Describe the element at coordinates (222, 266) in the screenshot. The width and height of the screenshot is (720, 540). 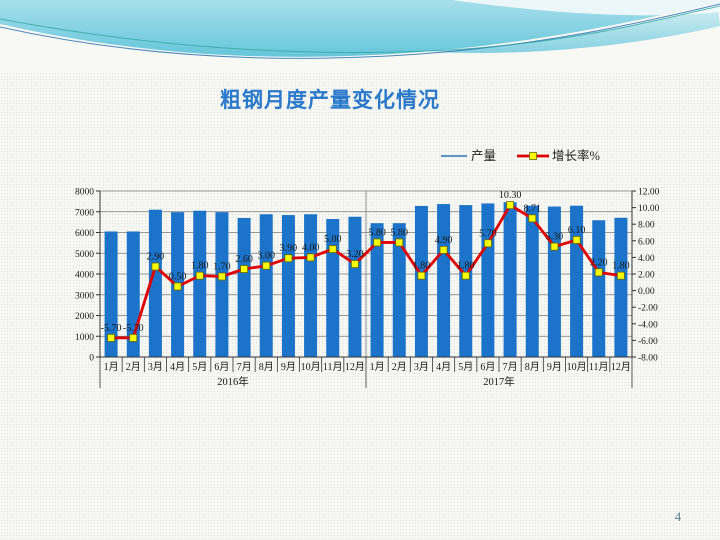
I see `growth-data-label: 1.70` at that location.